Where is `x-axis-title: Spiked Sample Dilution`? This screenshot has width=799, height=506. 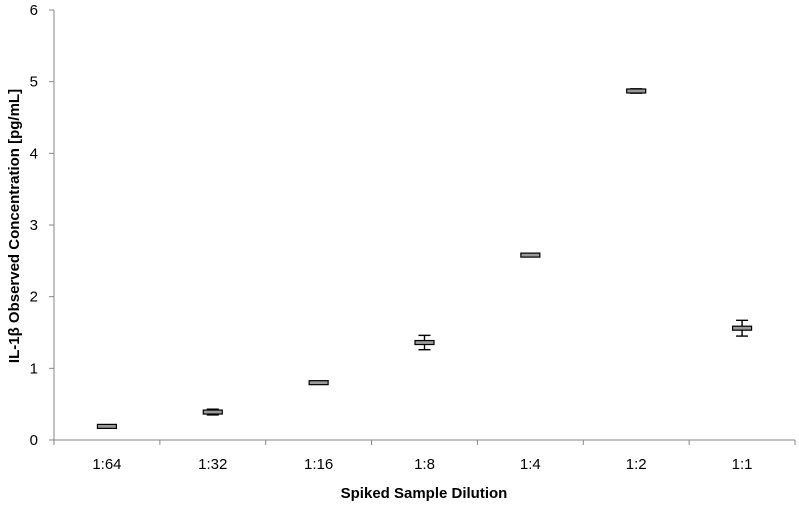
x-axis-title: Spiked Sample Dilution is located at coordinates (424, 493).